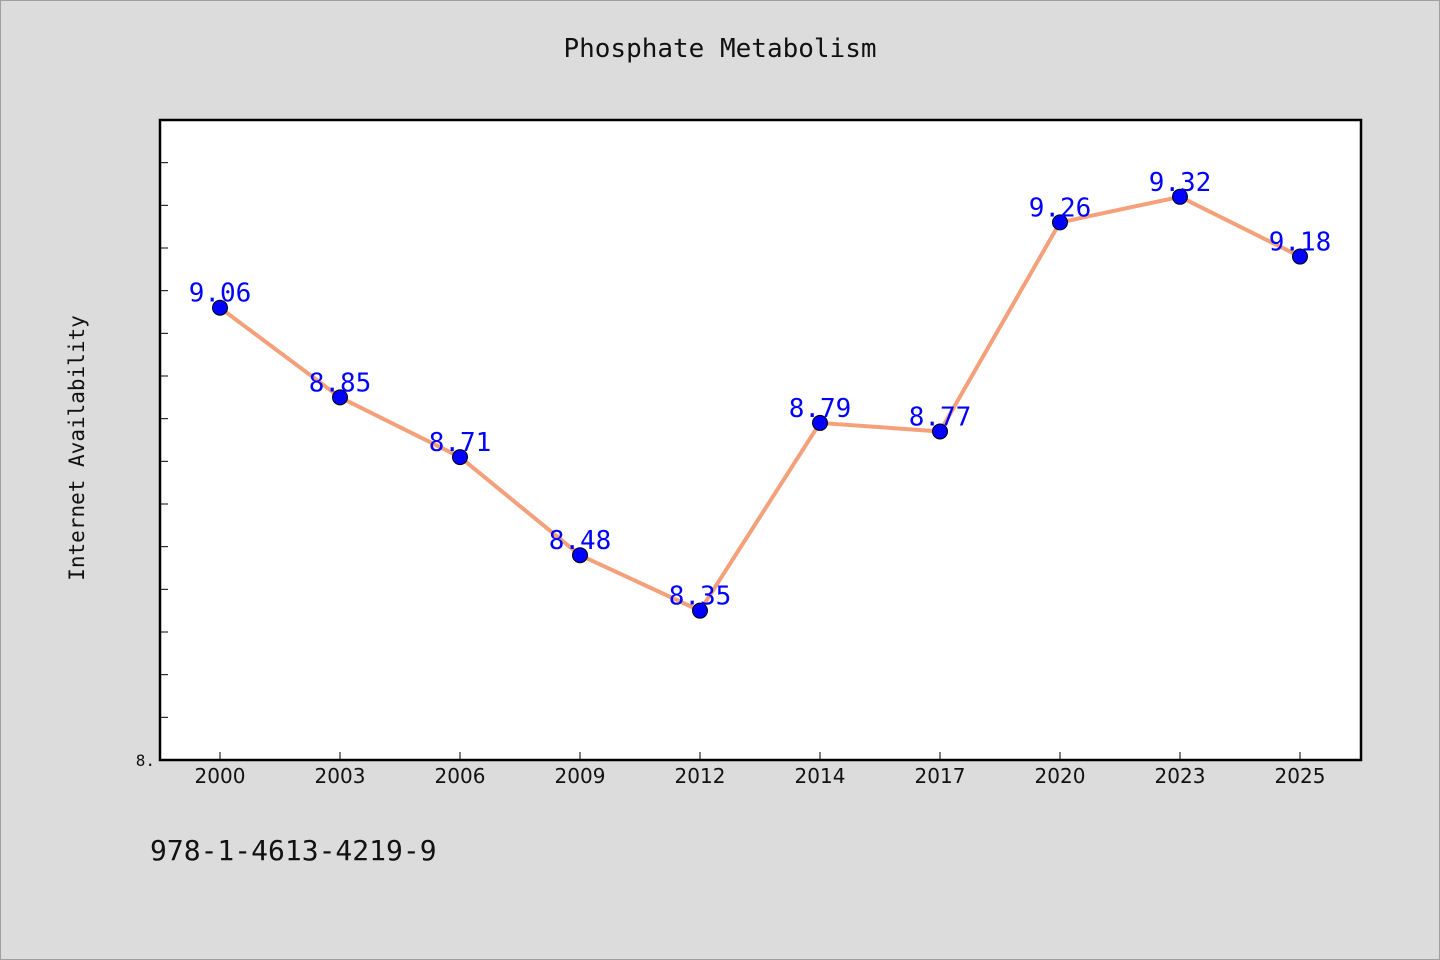  What do you see at coordinates (700, 597) in the screenshot?
I see `data-label: 8.35` at bounding box center [700, 597].